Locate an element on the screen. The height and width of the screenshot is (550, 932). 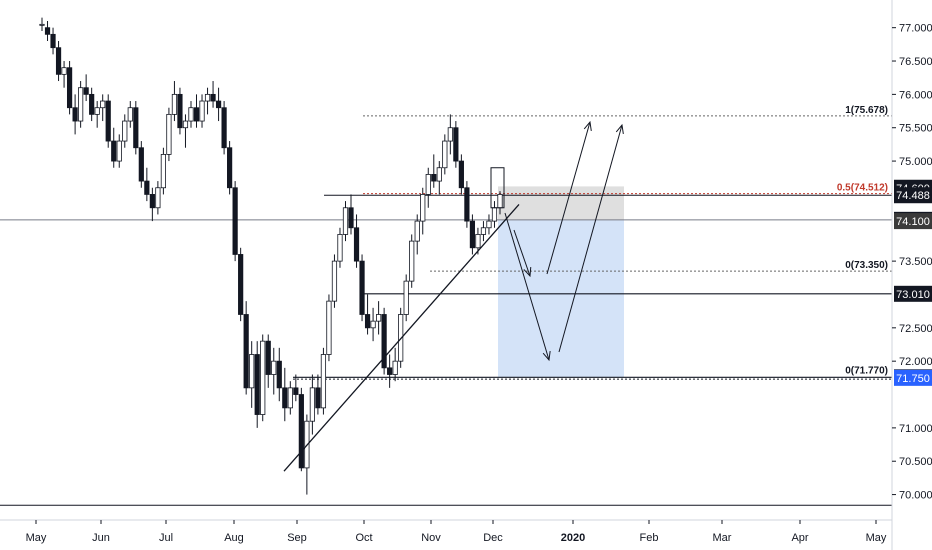
price-tick-label: 76.000 is located at coordinates (915, 95).